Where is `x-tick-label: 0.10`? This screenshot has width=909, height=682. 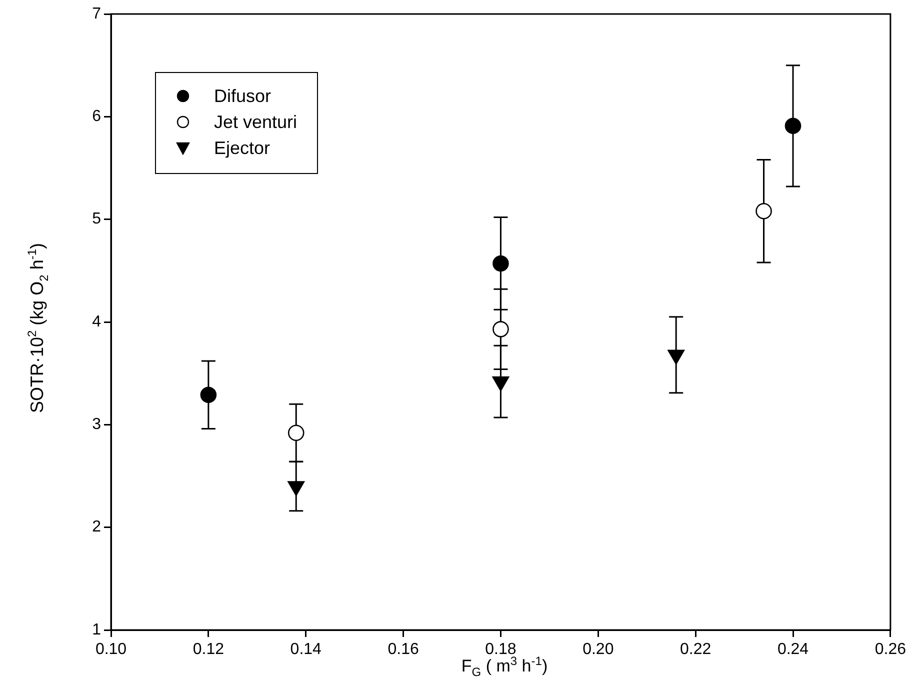
x-tick-label: 0.10 is located at coordinates (111, 649).